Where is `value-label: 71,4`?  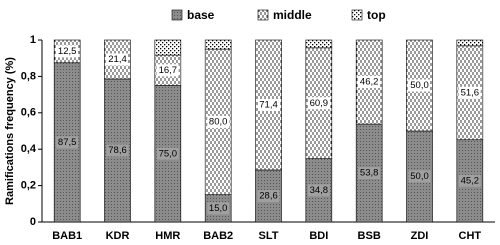 value-label: 71,4 is located at coordinates (268, 104).